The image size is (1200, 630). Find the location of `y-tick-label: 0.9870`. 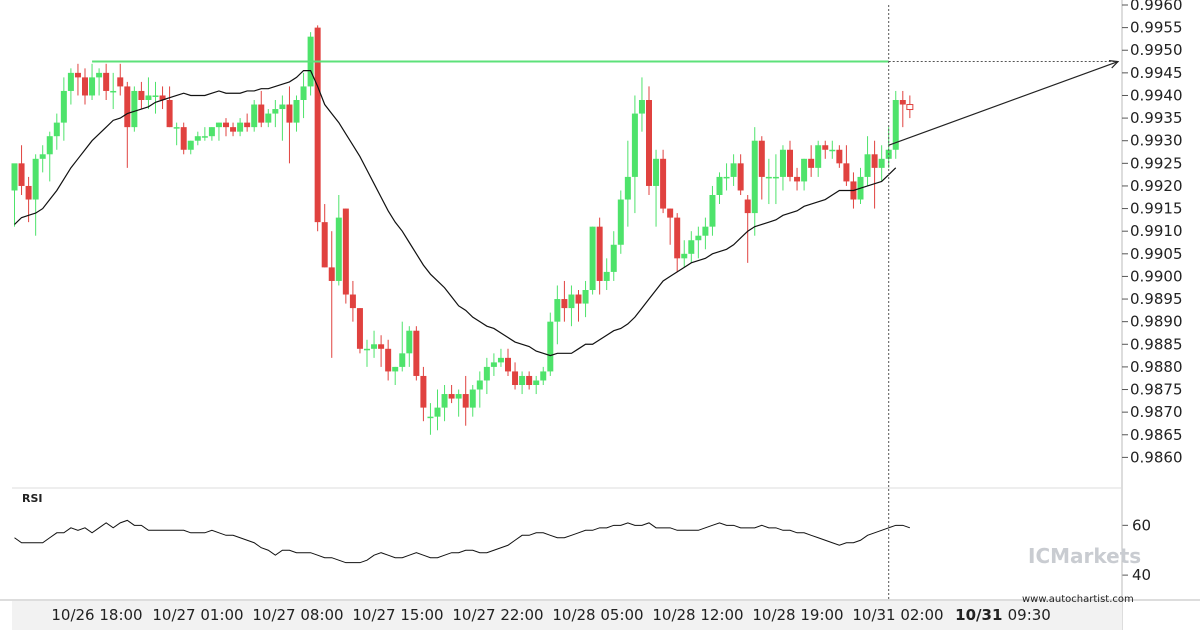

y-tick-label: 0.9870 is located at coordinates (1156, 412).